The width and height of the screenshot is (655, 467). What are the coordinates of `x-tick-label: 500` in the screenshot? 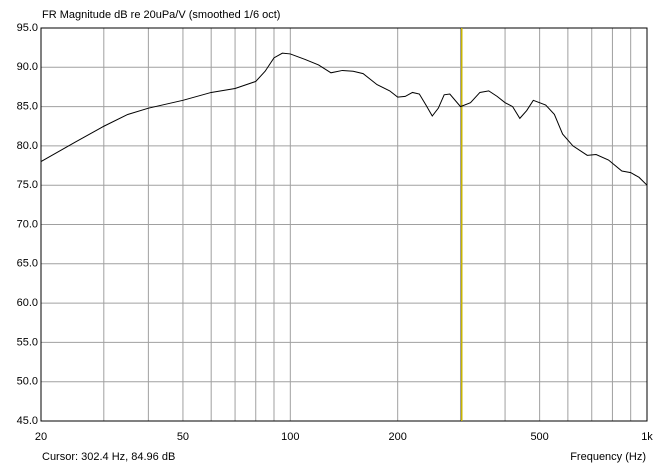 It's located at (539, 437).